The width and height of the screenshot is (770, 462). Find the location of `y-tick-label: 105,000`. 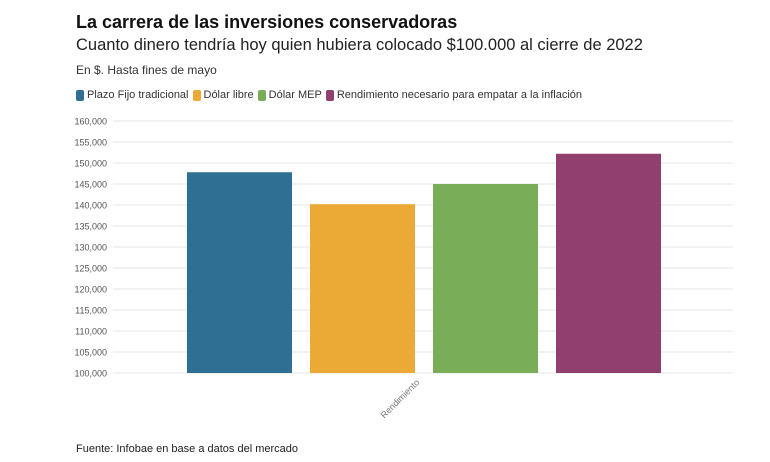

y-tick-label: 105,000 is located at coordinates (90, 353).